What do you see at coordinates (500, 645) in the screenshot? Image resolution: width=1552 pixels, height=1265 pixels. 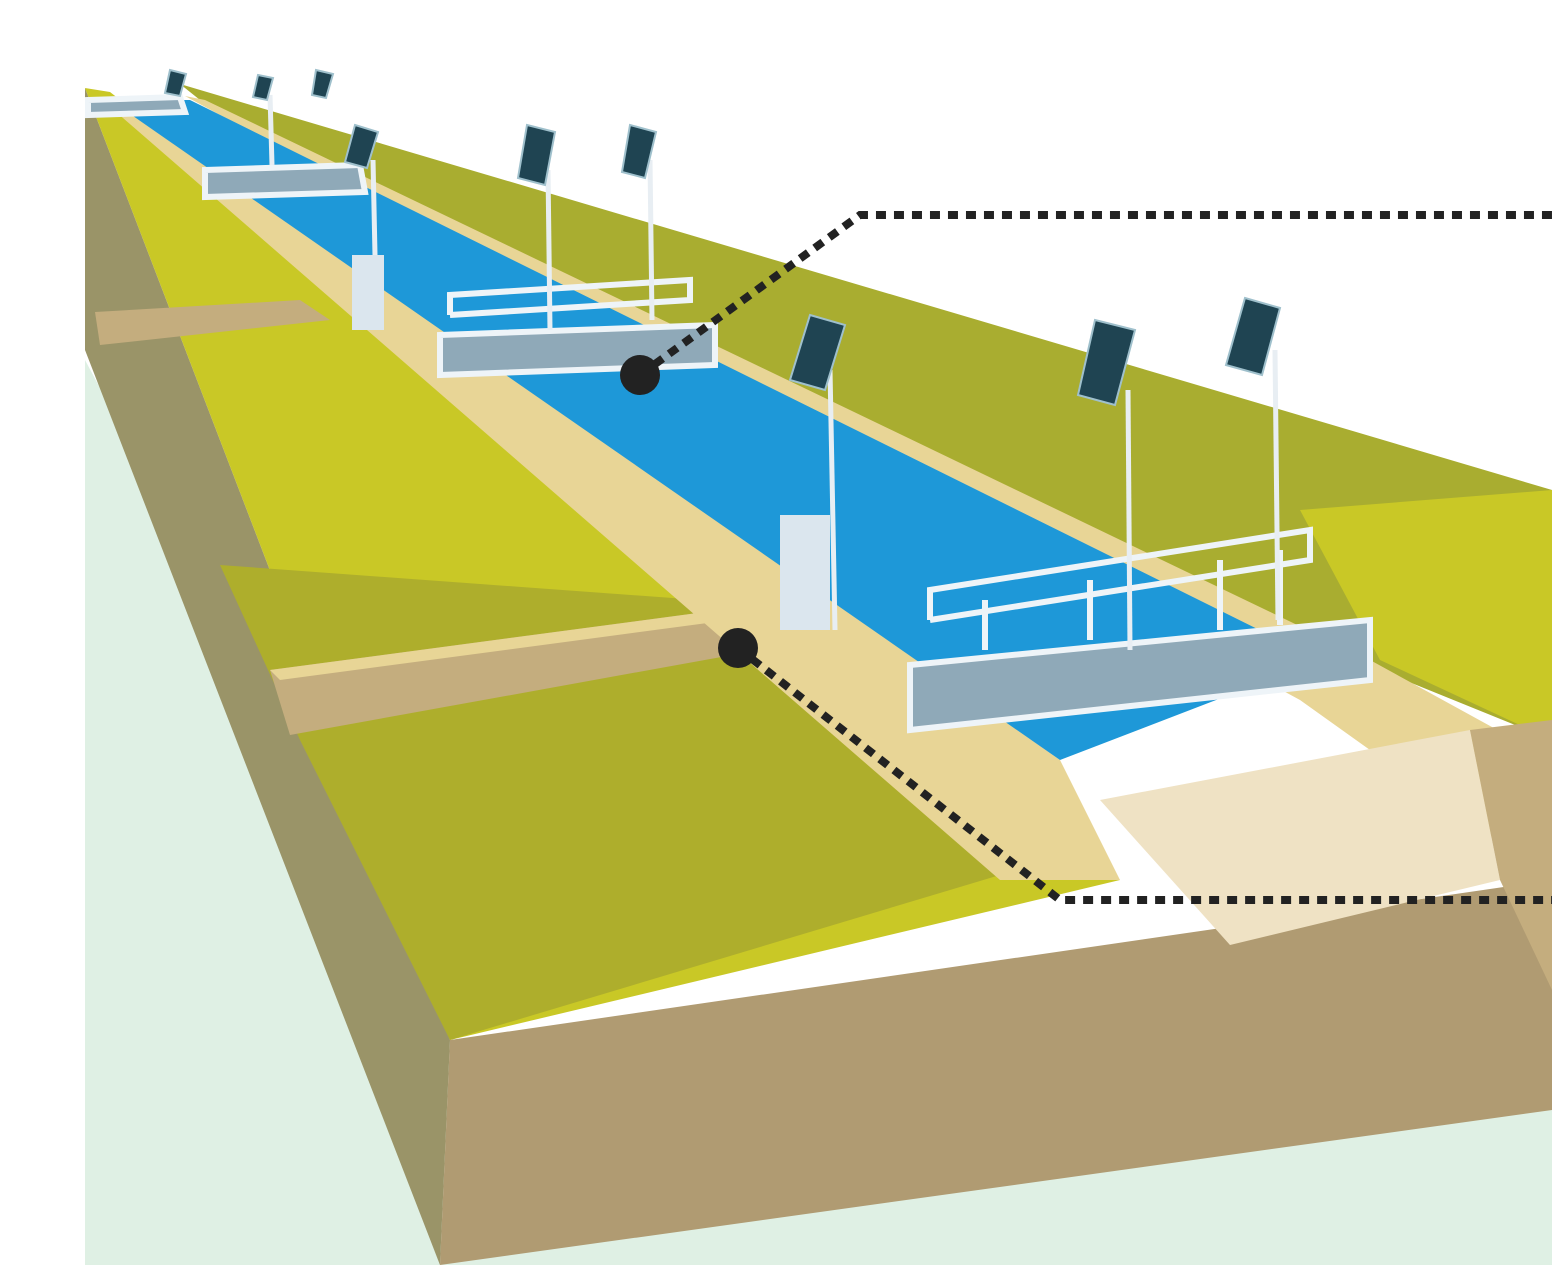 I see `ditch-edge` at bounding box center [500, 645].